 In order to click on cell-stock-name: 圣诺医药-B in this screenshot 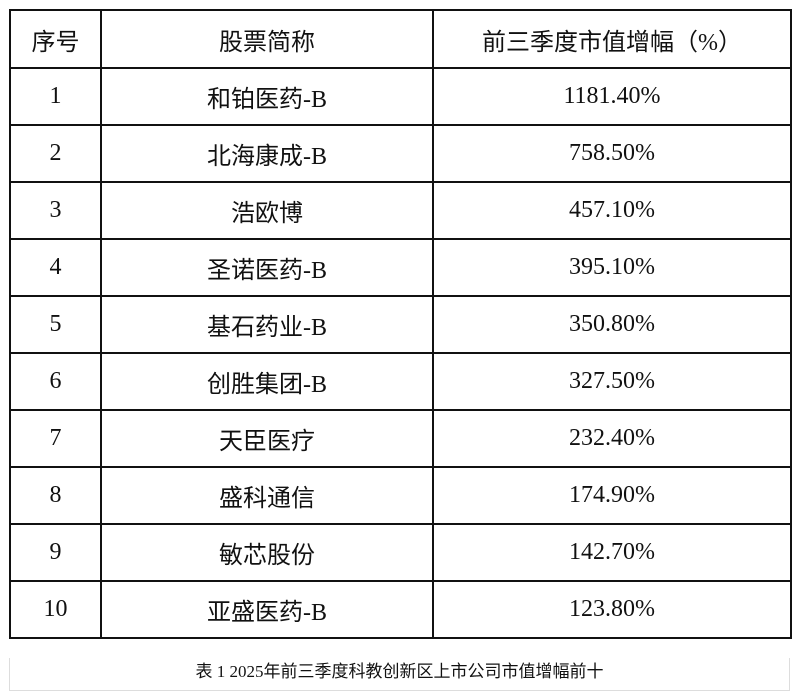, I will do `click(267, 267)`.